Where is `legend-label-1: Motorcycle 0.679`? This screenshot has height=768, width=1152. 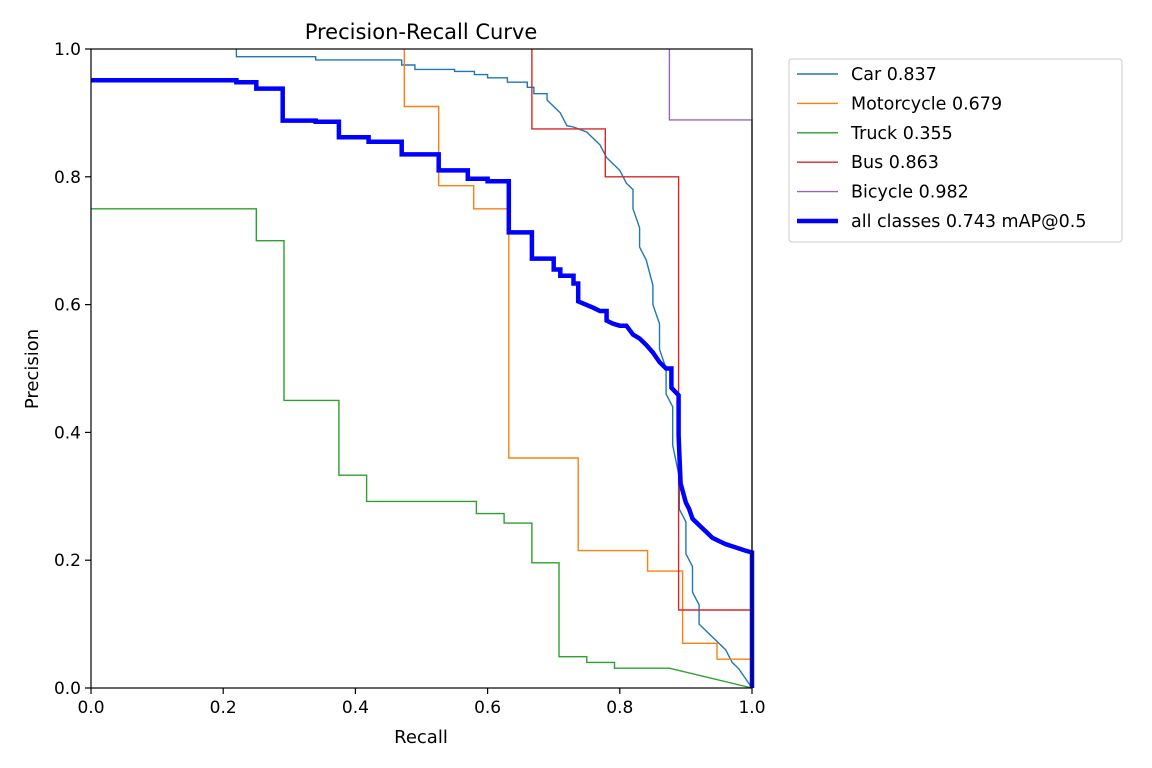 legend-label-1: Motorcycle 0.679 is located at coordinates (926, 104).